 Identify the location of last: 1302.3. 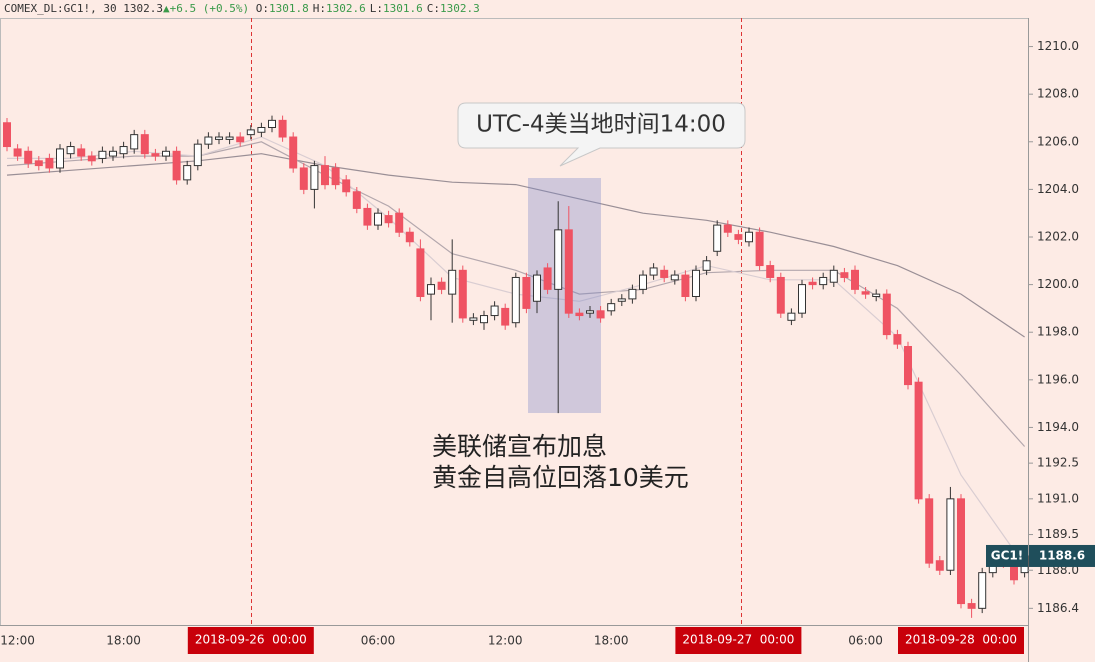
(143, 8).